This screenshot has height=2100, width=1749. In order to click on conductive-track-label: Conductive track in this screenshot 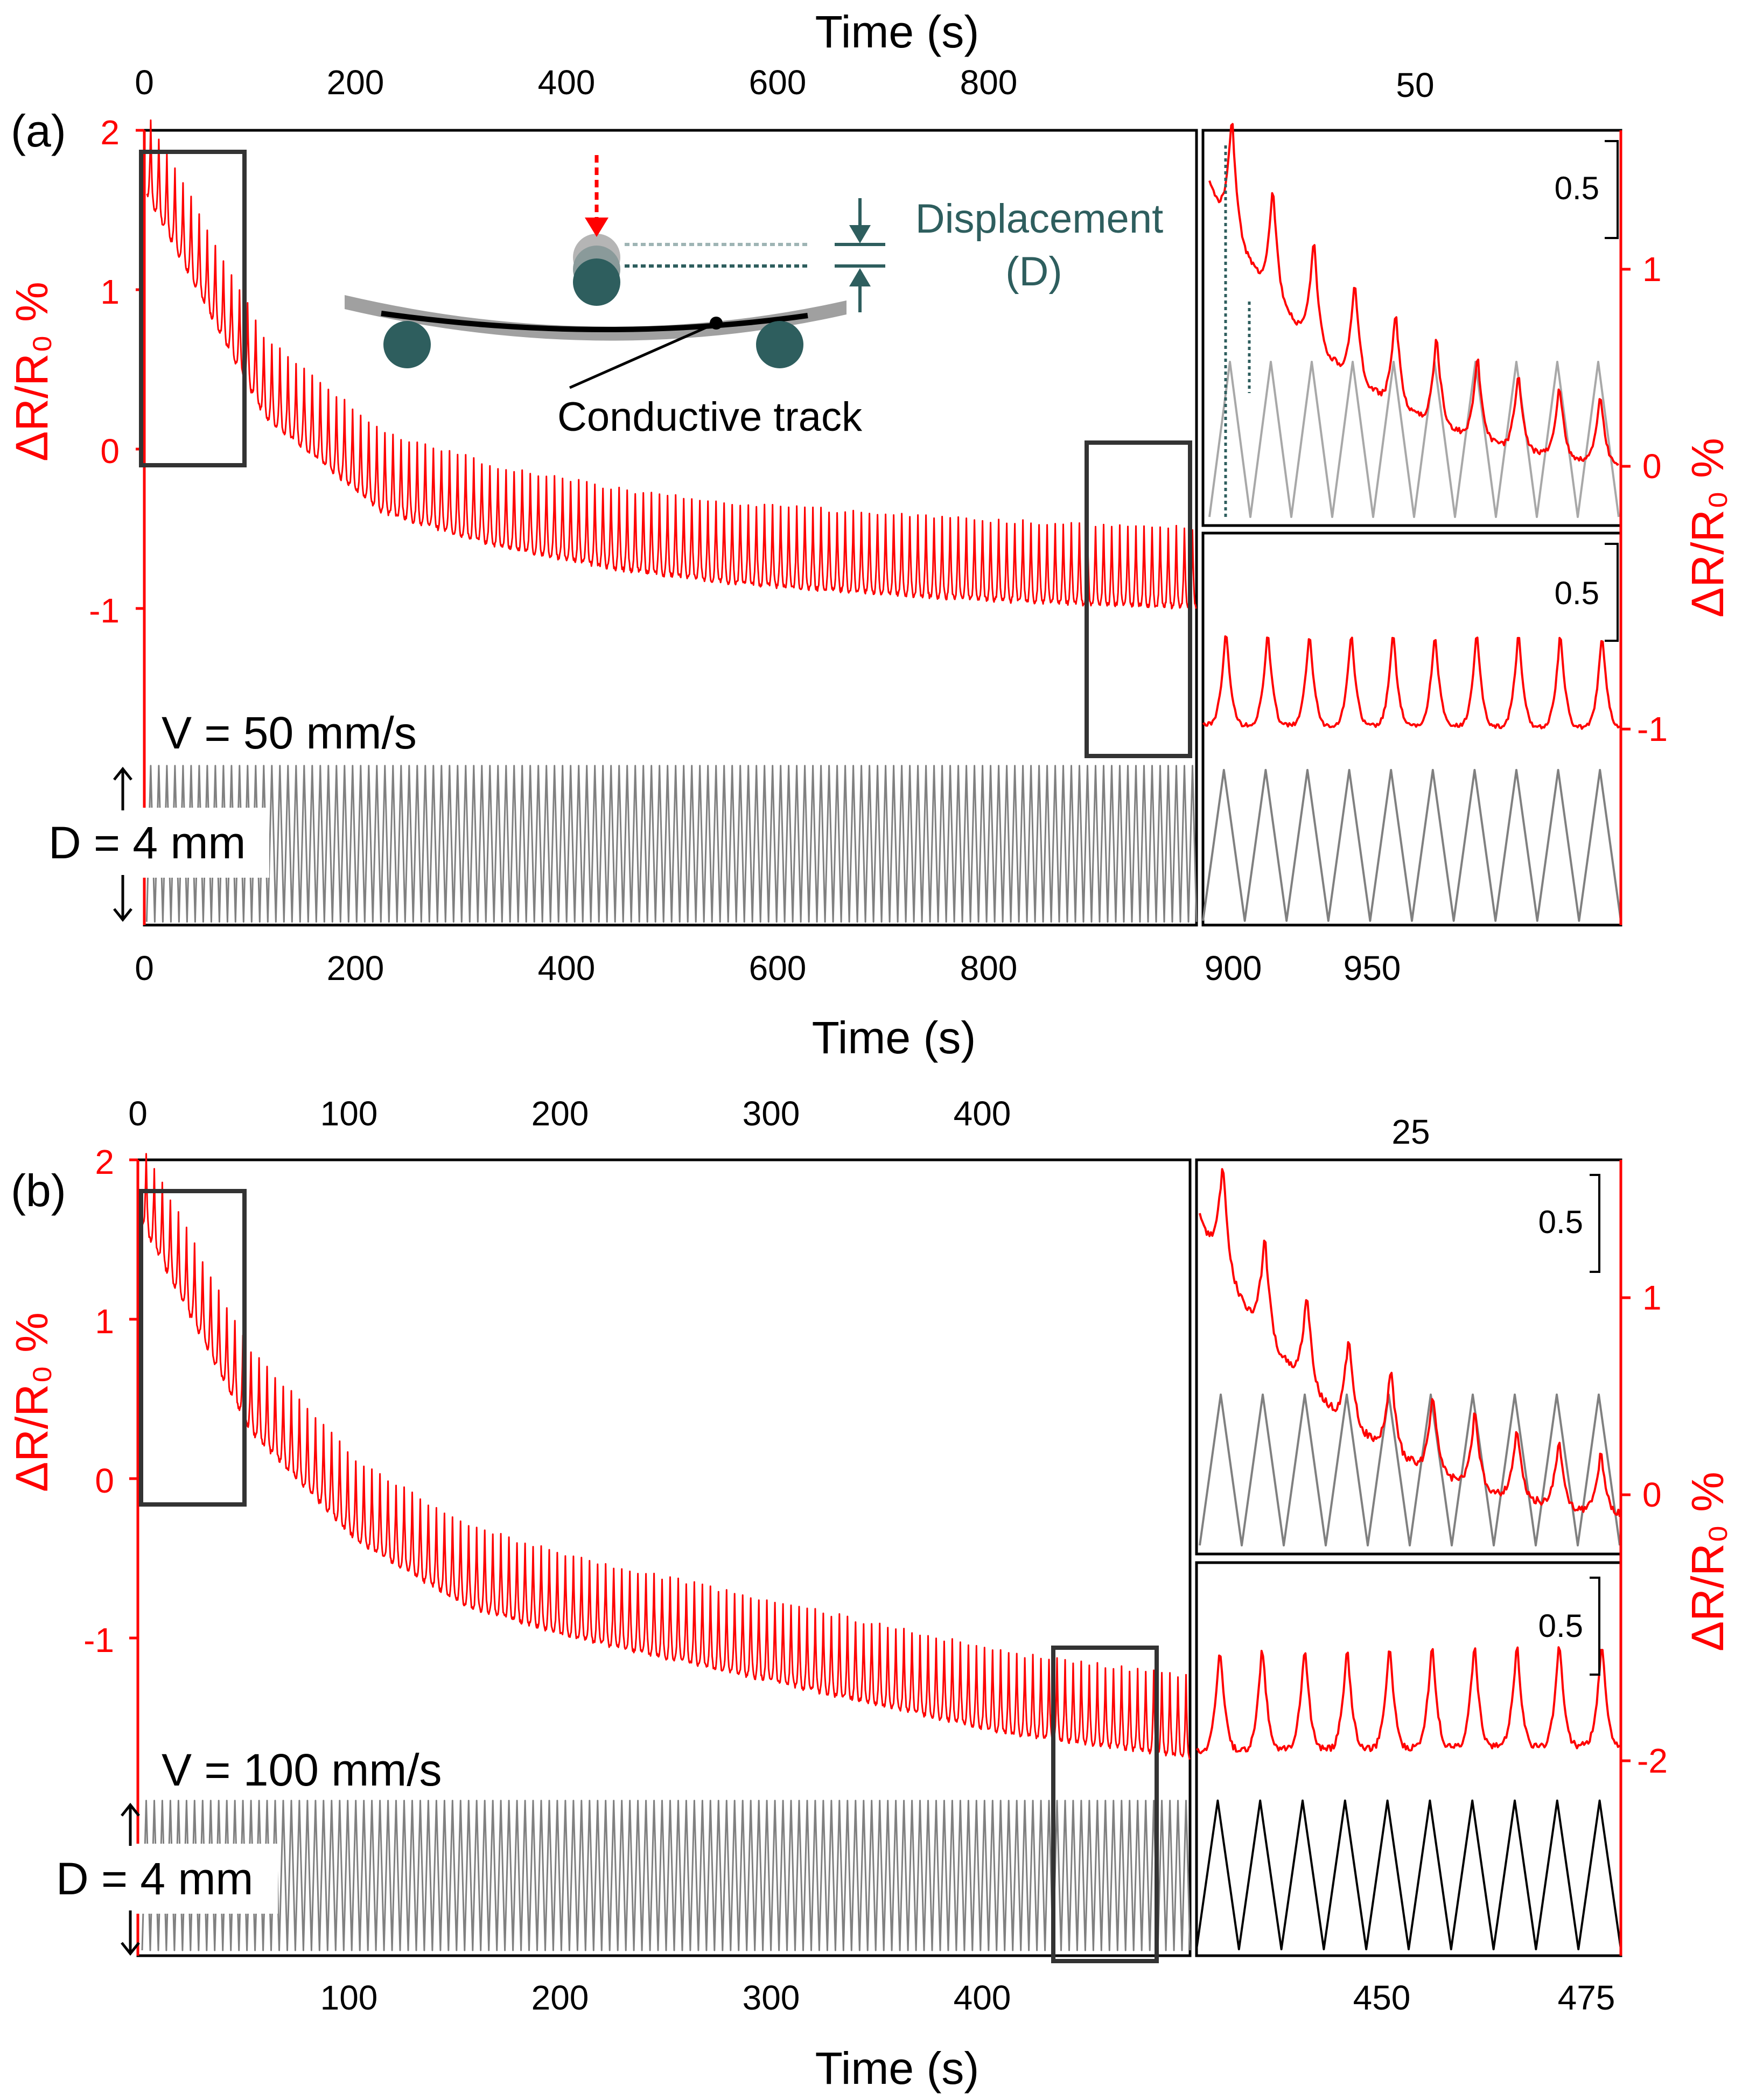, I will do `click(710, 417)`.